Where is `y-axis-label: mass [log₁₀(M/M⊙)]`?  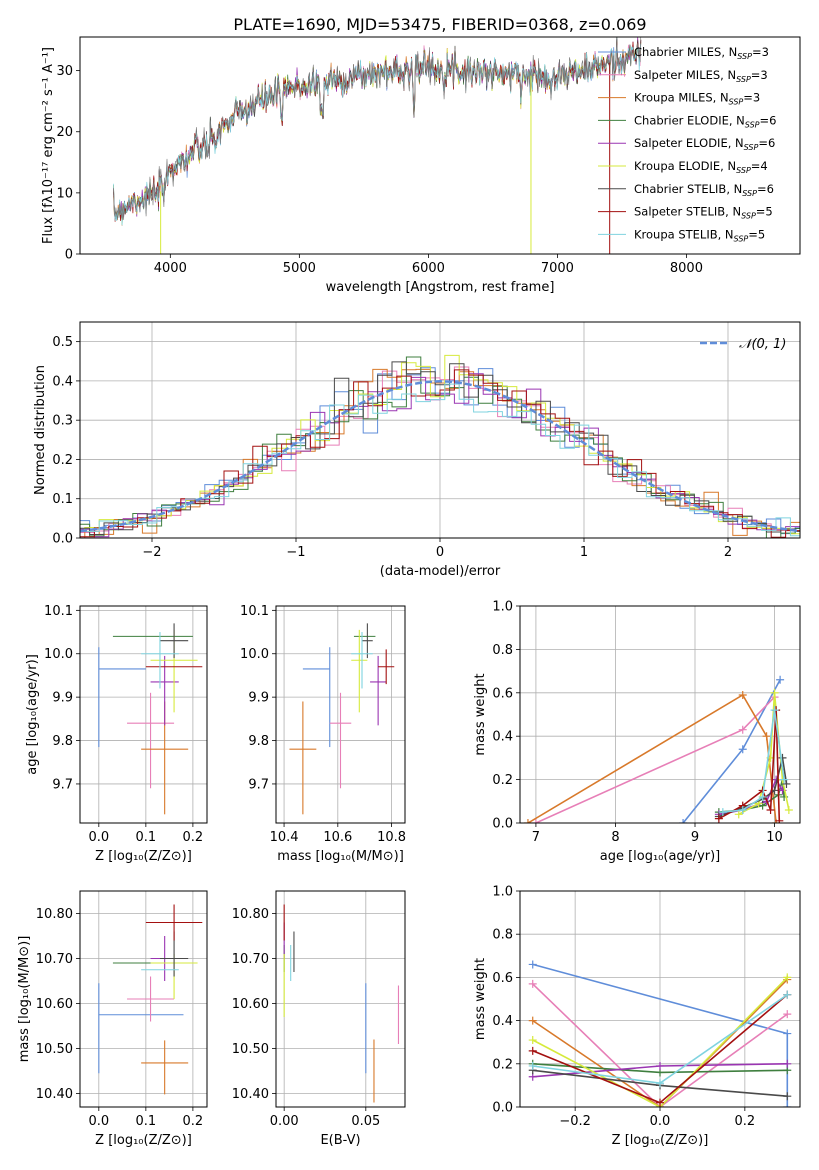
y-axis-label: mass [log₁₀(M/M⊙)] is located at coordinates (24, 999).